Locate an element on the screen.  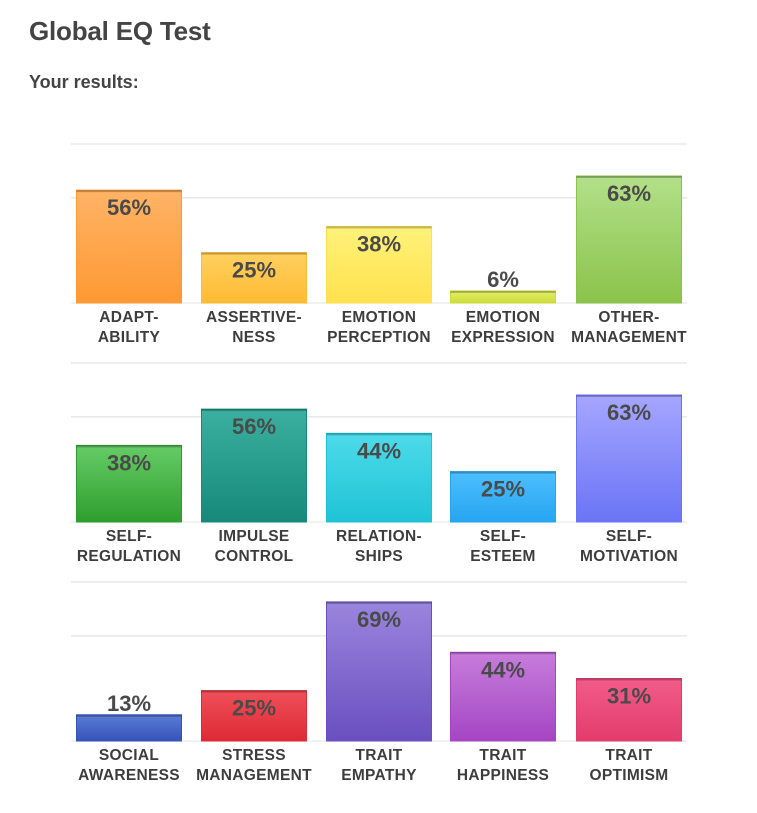
category-label: REGULATION is located at coordinates (129, 556).